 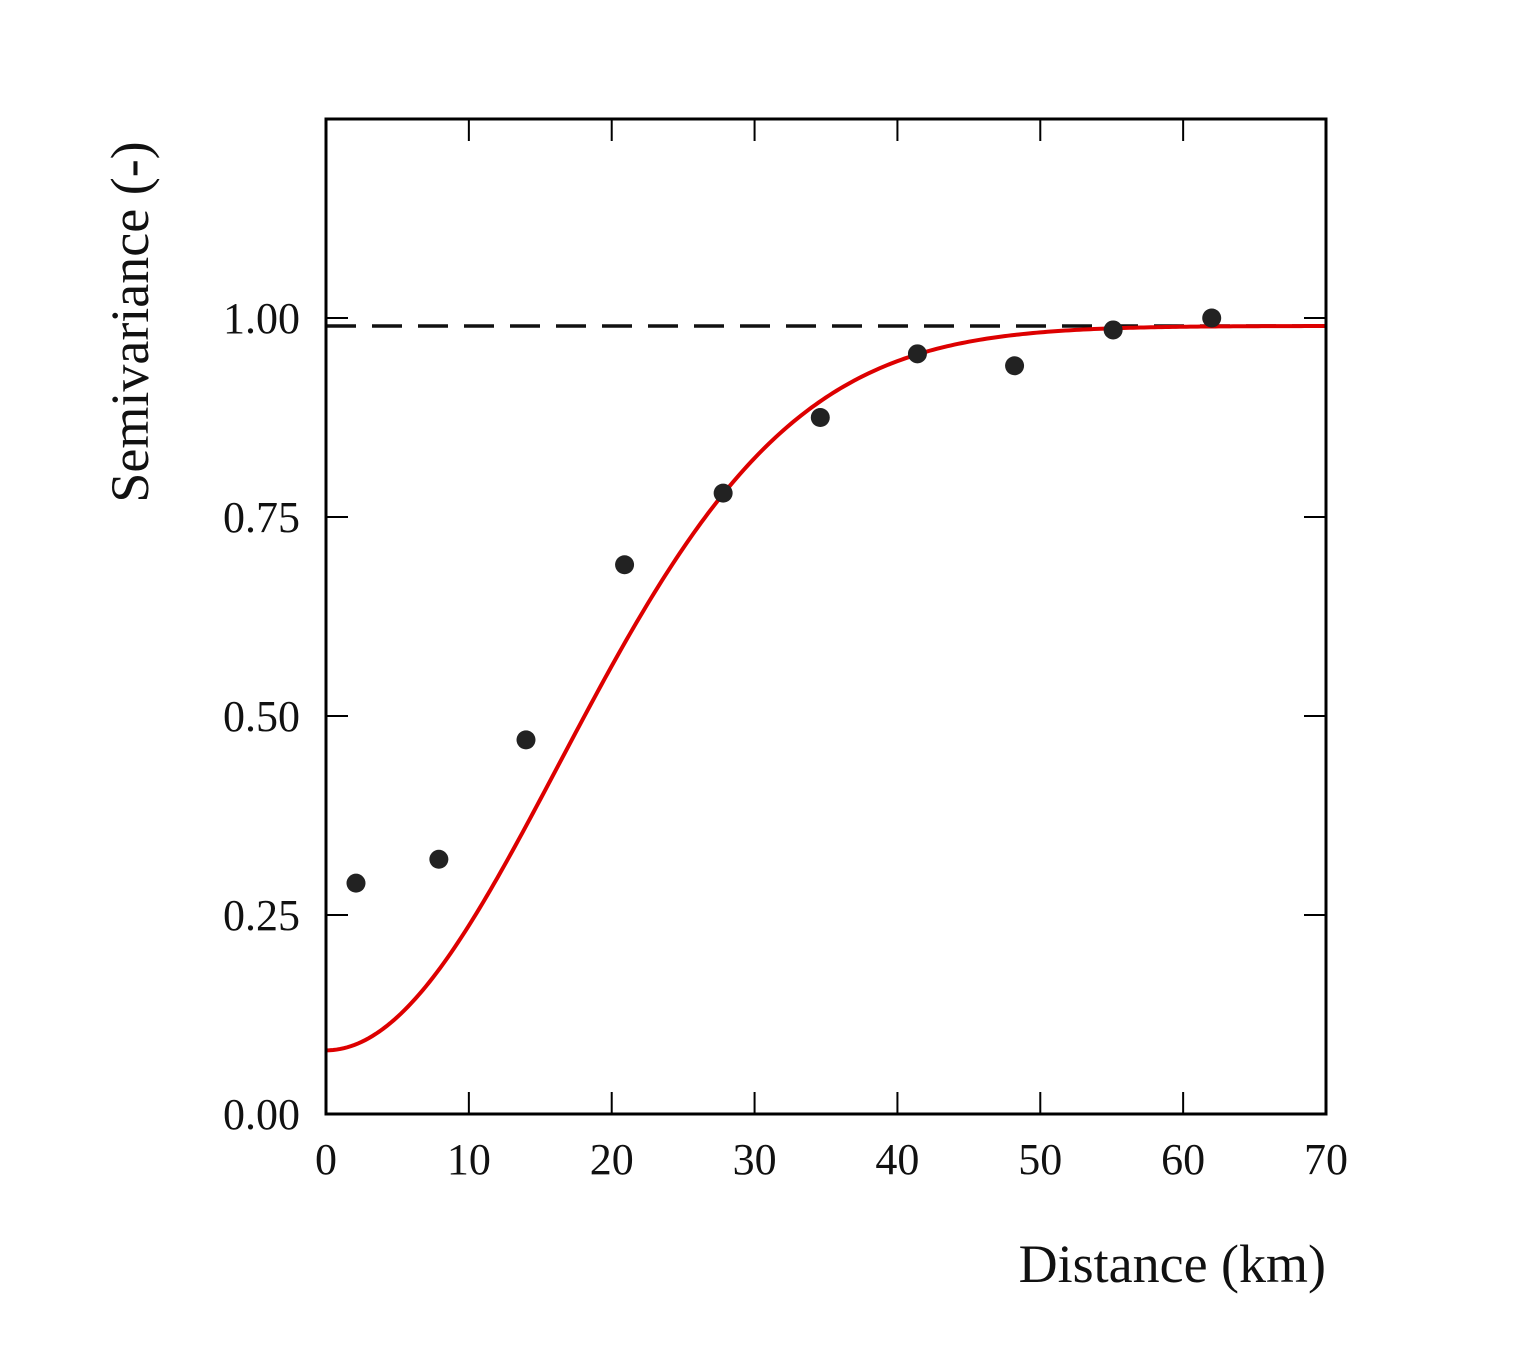 I want to click on x-tick-label: 60, so click(x=1183, y=1159).